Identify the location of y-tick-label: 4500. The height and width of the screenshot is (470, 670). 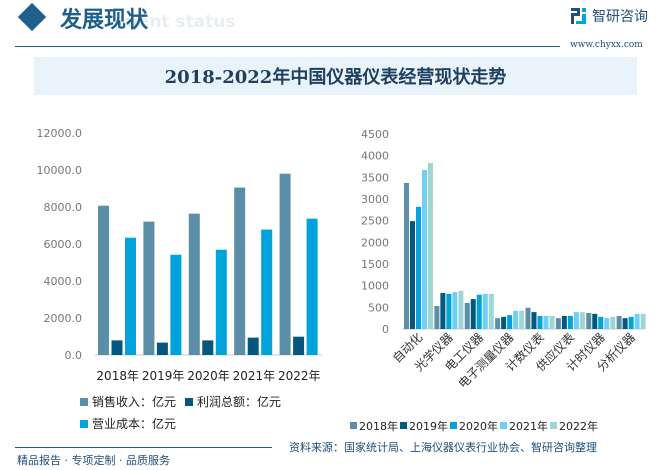
(375, 134).